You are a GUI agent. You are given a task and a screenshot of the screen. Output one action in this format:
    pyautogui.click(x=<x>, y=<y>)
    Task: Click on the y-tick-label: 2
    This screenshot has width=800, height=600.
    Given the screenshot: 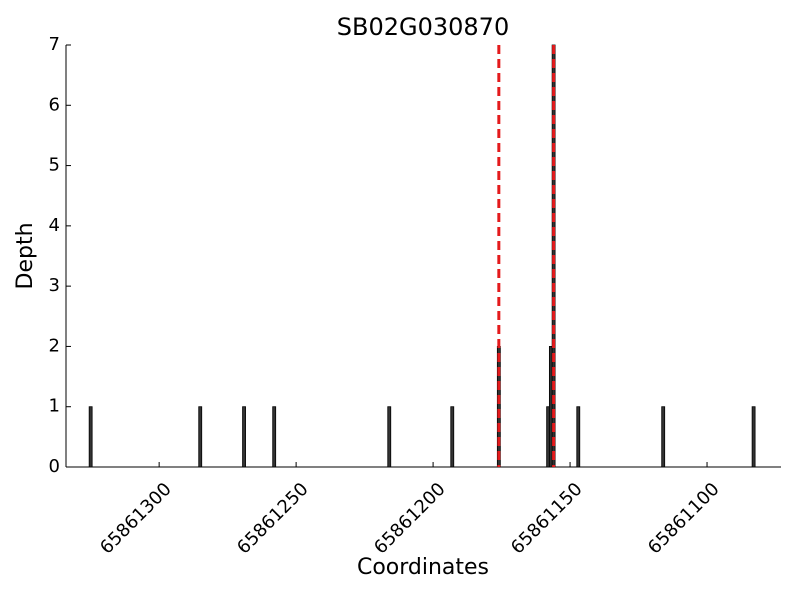 What is the action you would take?
    pyautogui.click(x=54, y=345)
    